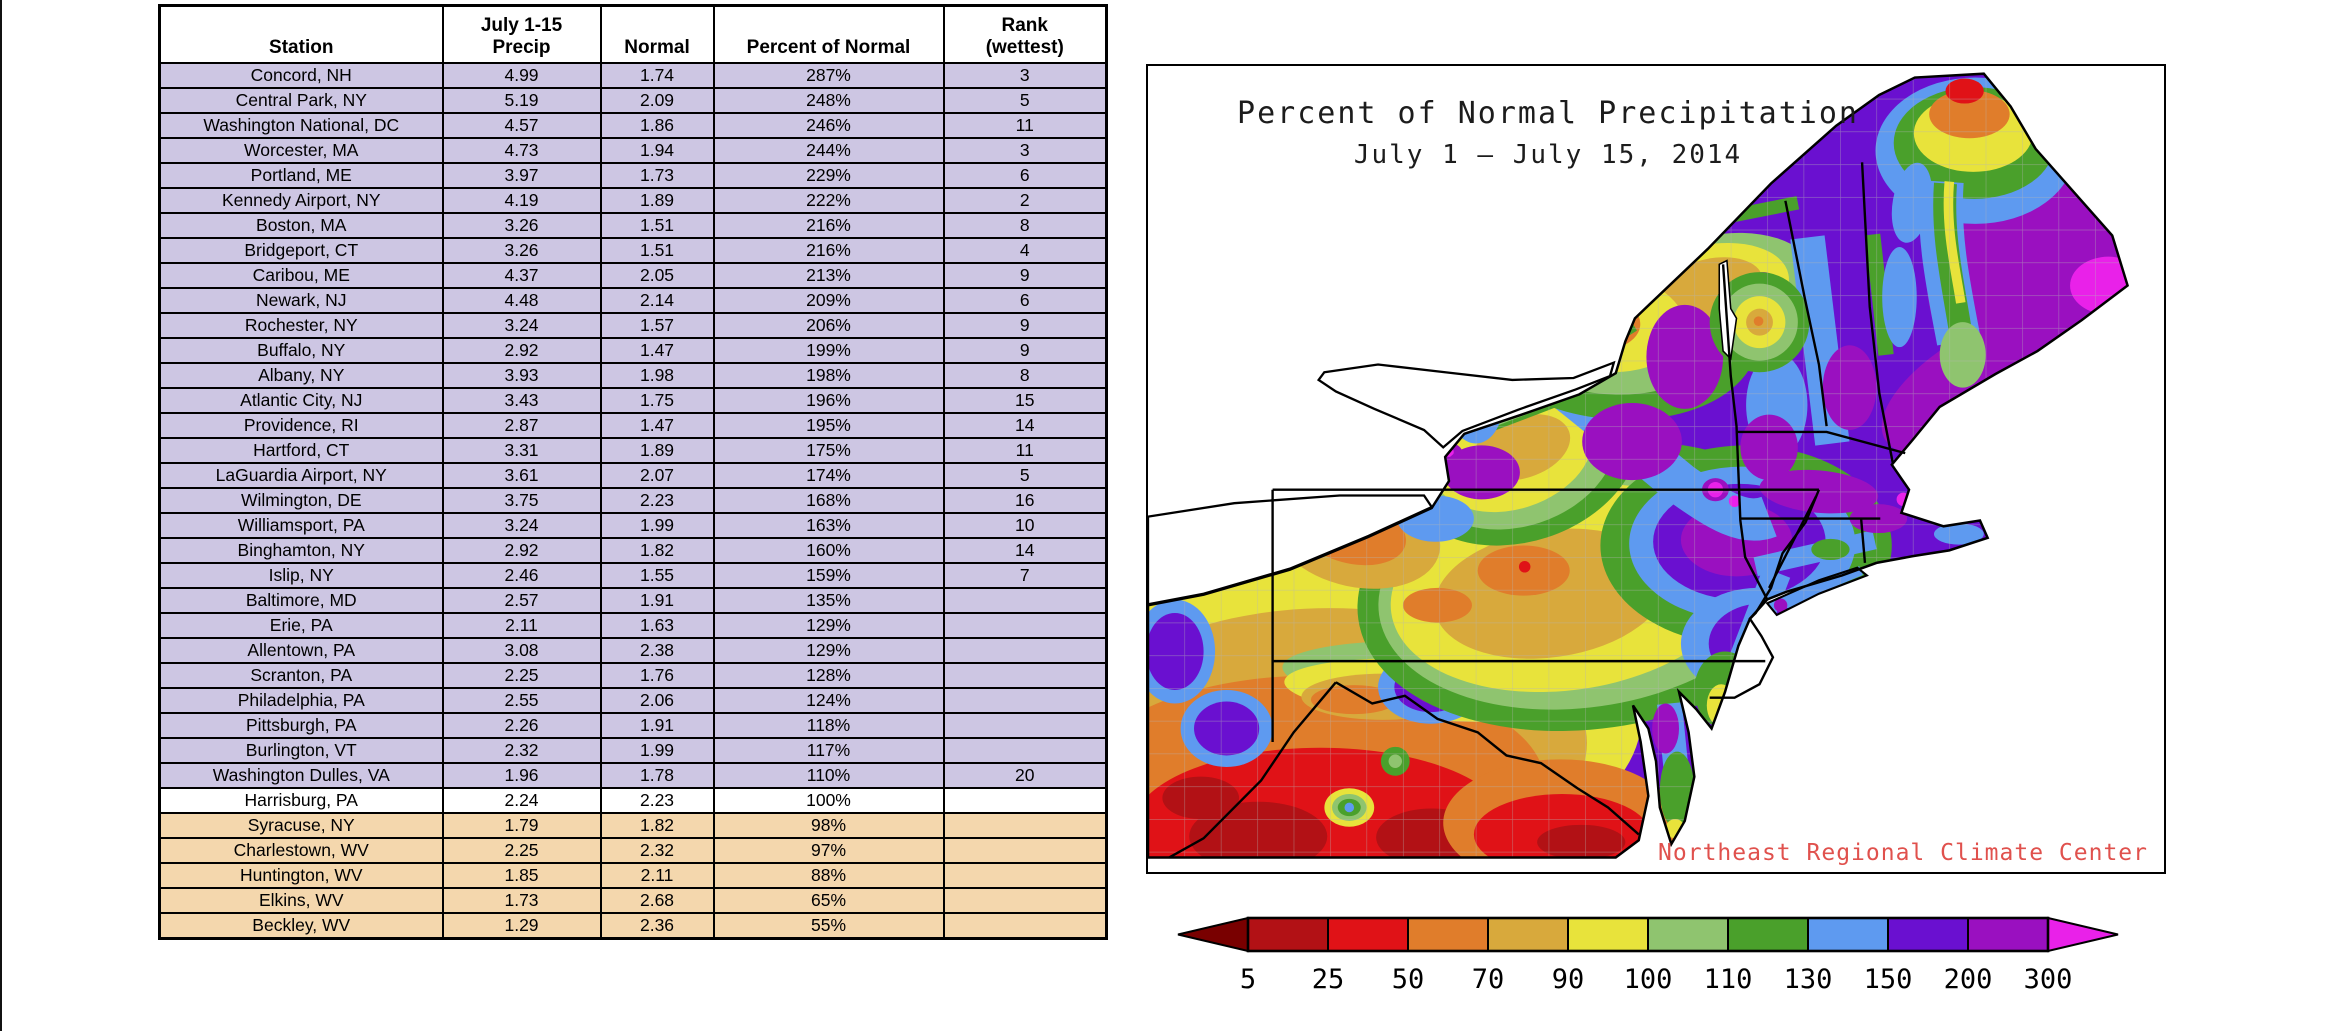  I want to click on legend-tick-label: 50, so click(1408, 979).